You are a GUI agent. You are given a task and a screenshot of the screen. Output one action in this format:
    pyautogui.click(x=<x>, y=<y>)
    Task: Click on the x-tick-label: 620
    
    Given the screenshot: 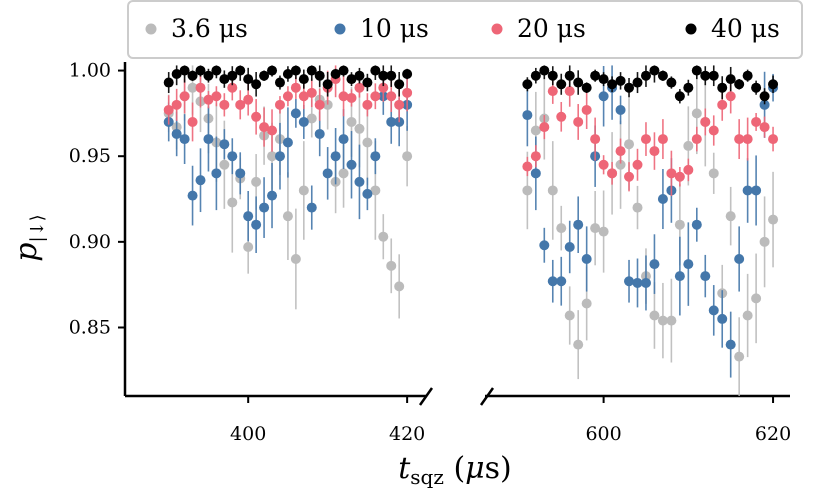 What is the action you would take?
    pyautogui.click(x=773, y=434)
    